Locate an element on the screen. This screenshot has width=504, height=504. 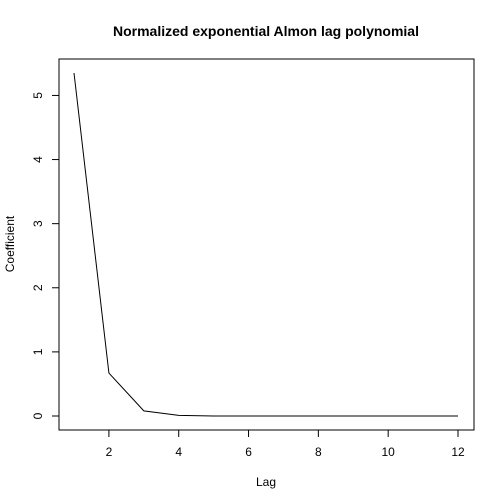
x-tick-label: 8 is located at coordinates (318, 452).